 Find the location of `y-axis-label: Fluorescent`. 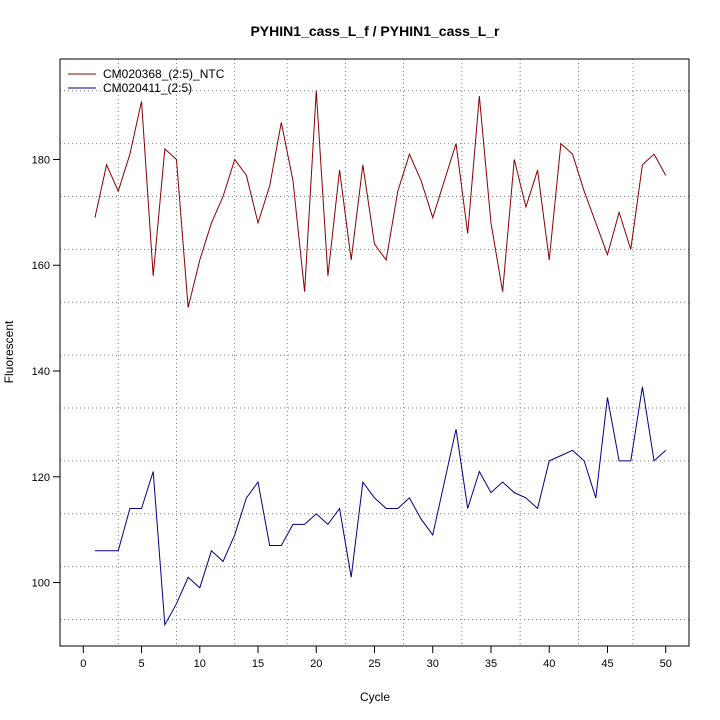

y-axis-label: Fluorescent is located at coordinates (9, 351).